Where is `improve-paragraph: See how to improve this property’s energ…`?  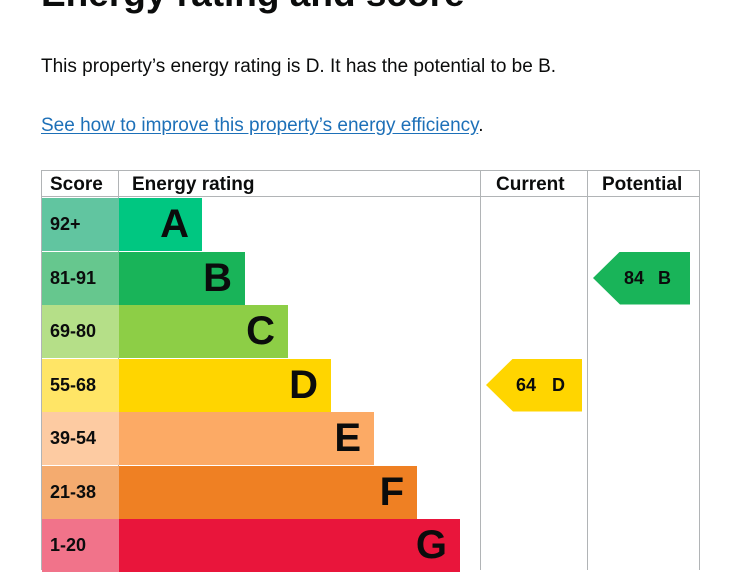
improve-paragraph: See how to improve this property’s energ… is located at coordinates (262, 125).